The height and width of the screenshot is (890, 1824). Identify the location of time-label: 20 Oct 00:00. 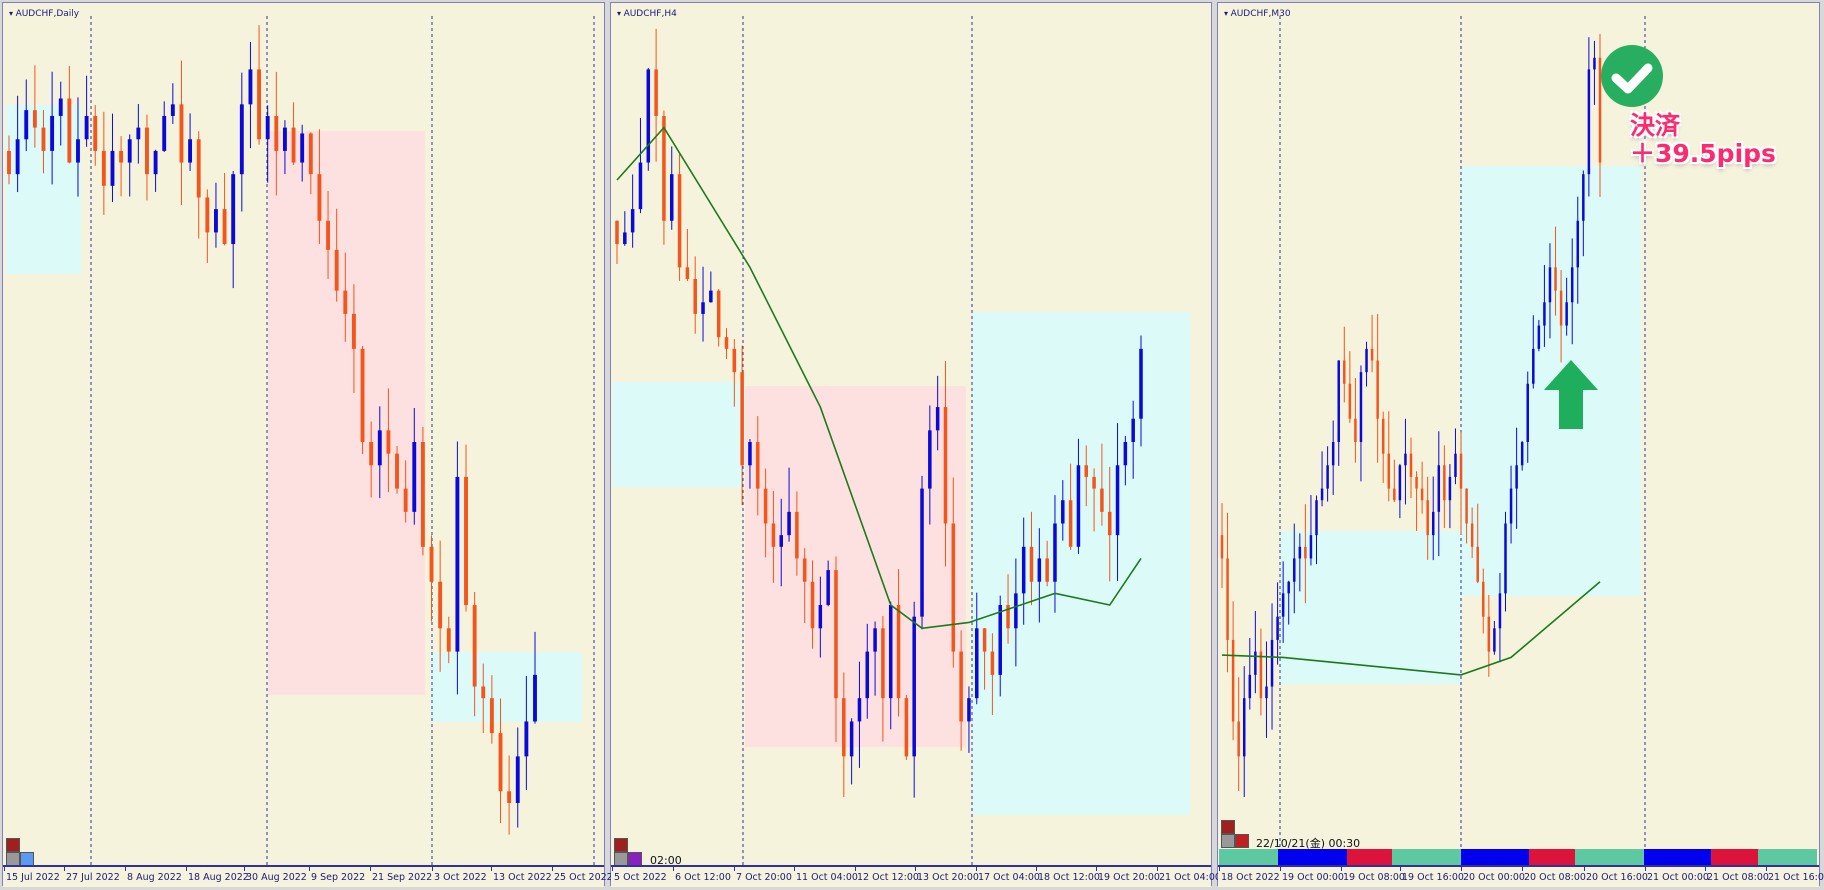
(1493, 875).